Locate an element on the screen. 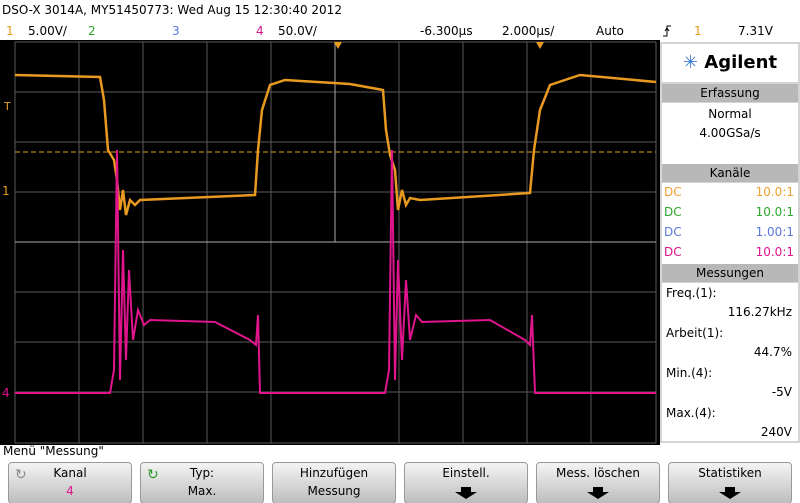 Image resolution: width=800 pixels, height=503 pixels. softkey: Kanal 4 ↻ is located at coordinates (70, 482).